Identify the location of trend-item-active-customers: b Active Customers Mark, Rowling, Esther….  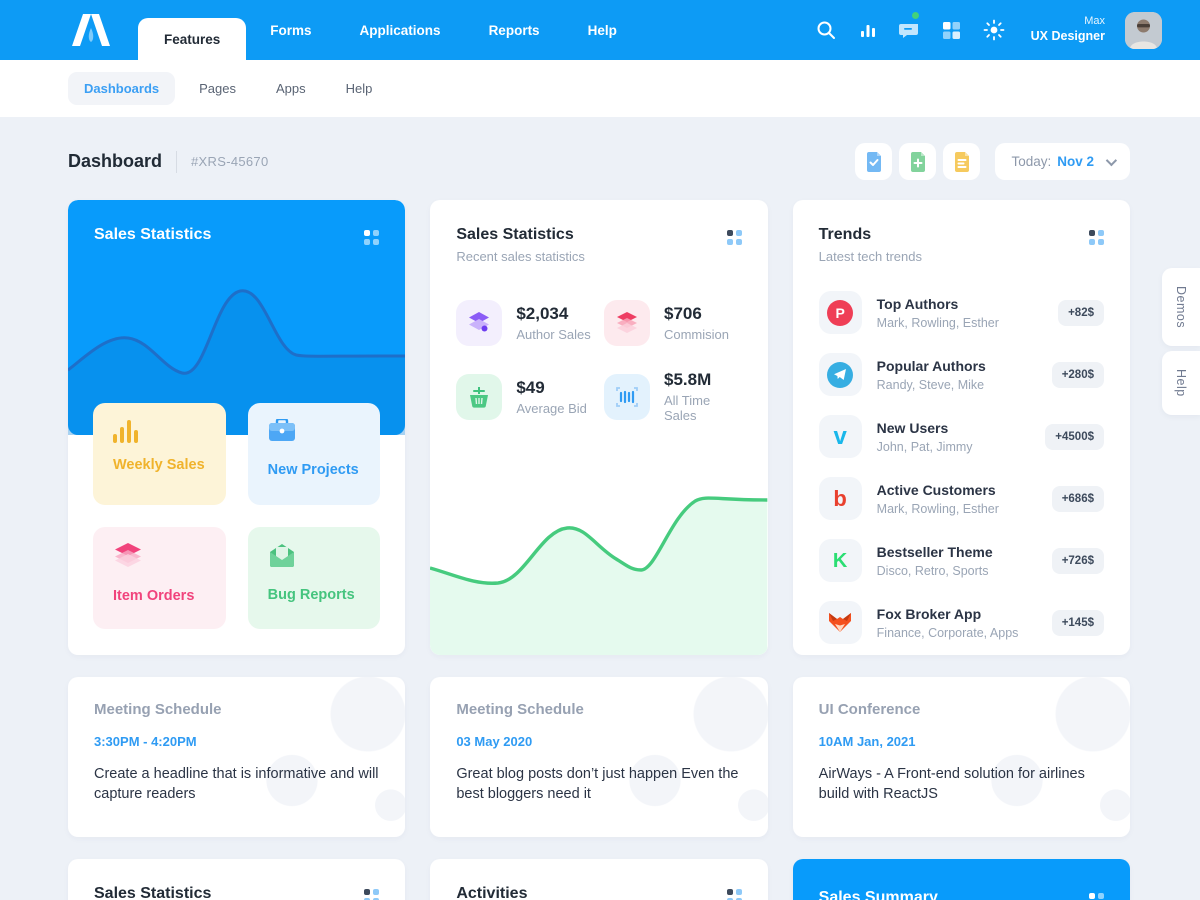
(961, 498).